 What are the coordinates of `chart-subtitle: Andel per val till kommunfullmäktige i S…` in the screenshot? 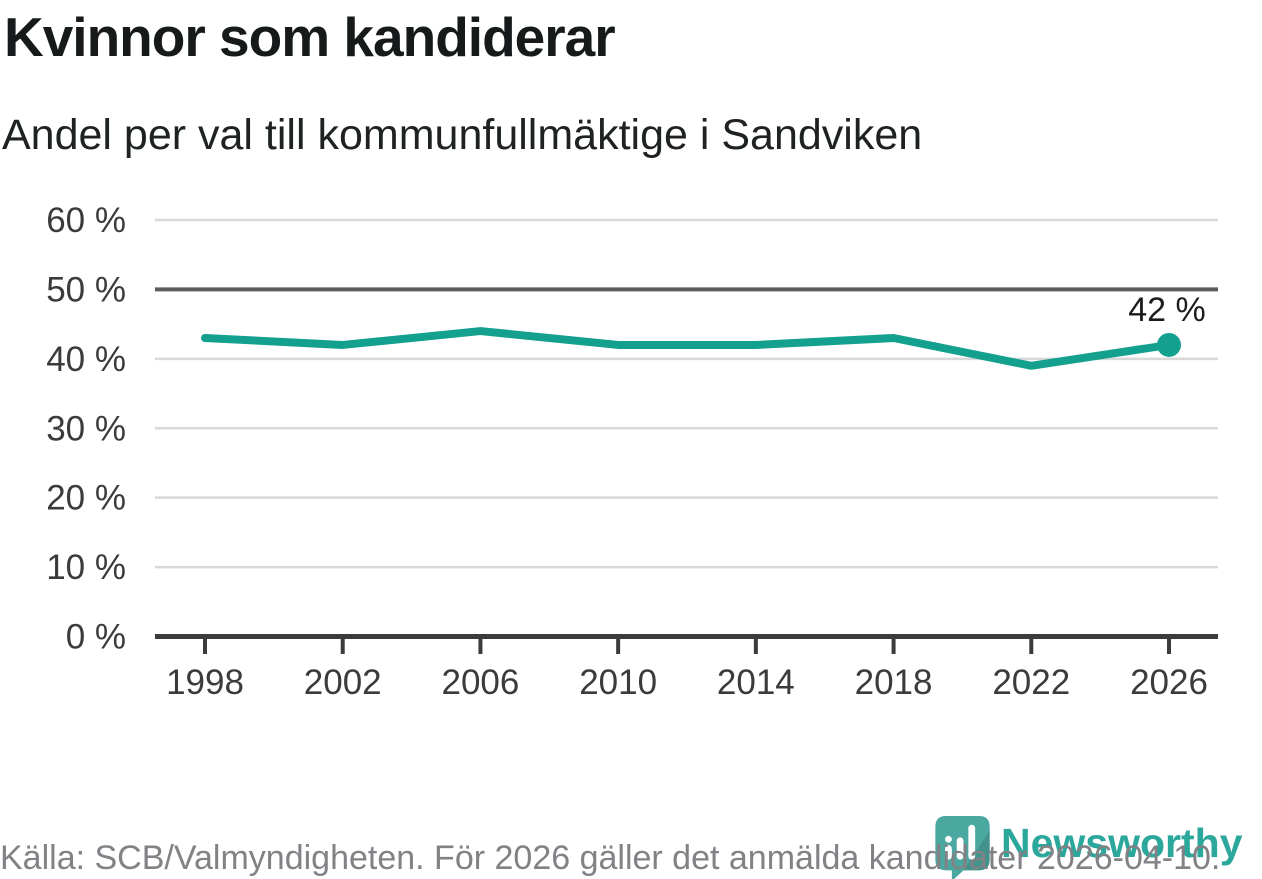 It's located at (462, 135).